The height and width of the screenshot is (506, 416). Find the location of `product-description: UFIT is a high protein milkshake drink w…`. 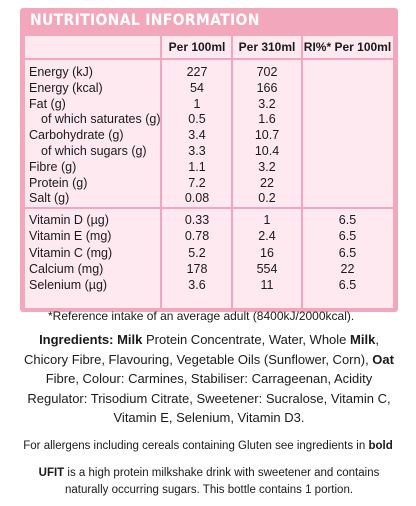

product-description: UFIT is a high protein milkshake drink w… is located at coordinates (209, 482).